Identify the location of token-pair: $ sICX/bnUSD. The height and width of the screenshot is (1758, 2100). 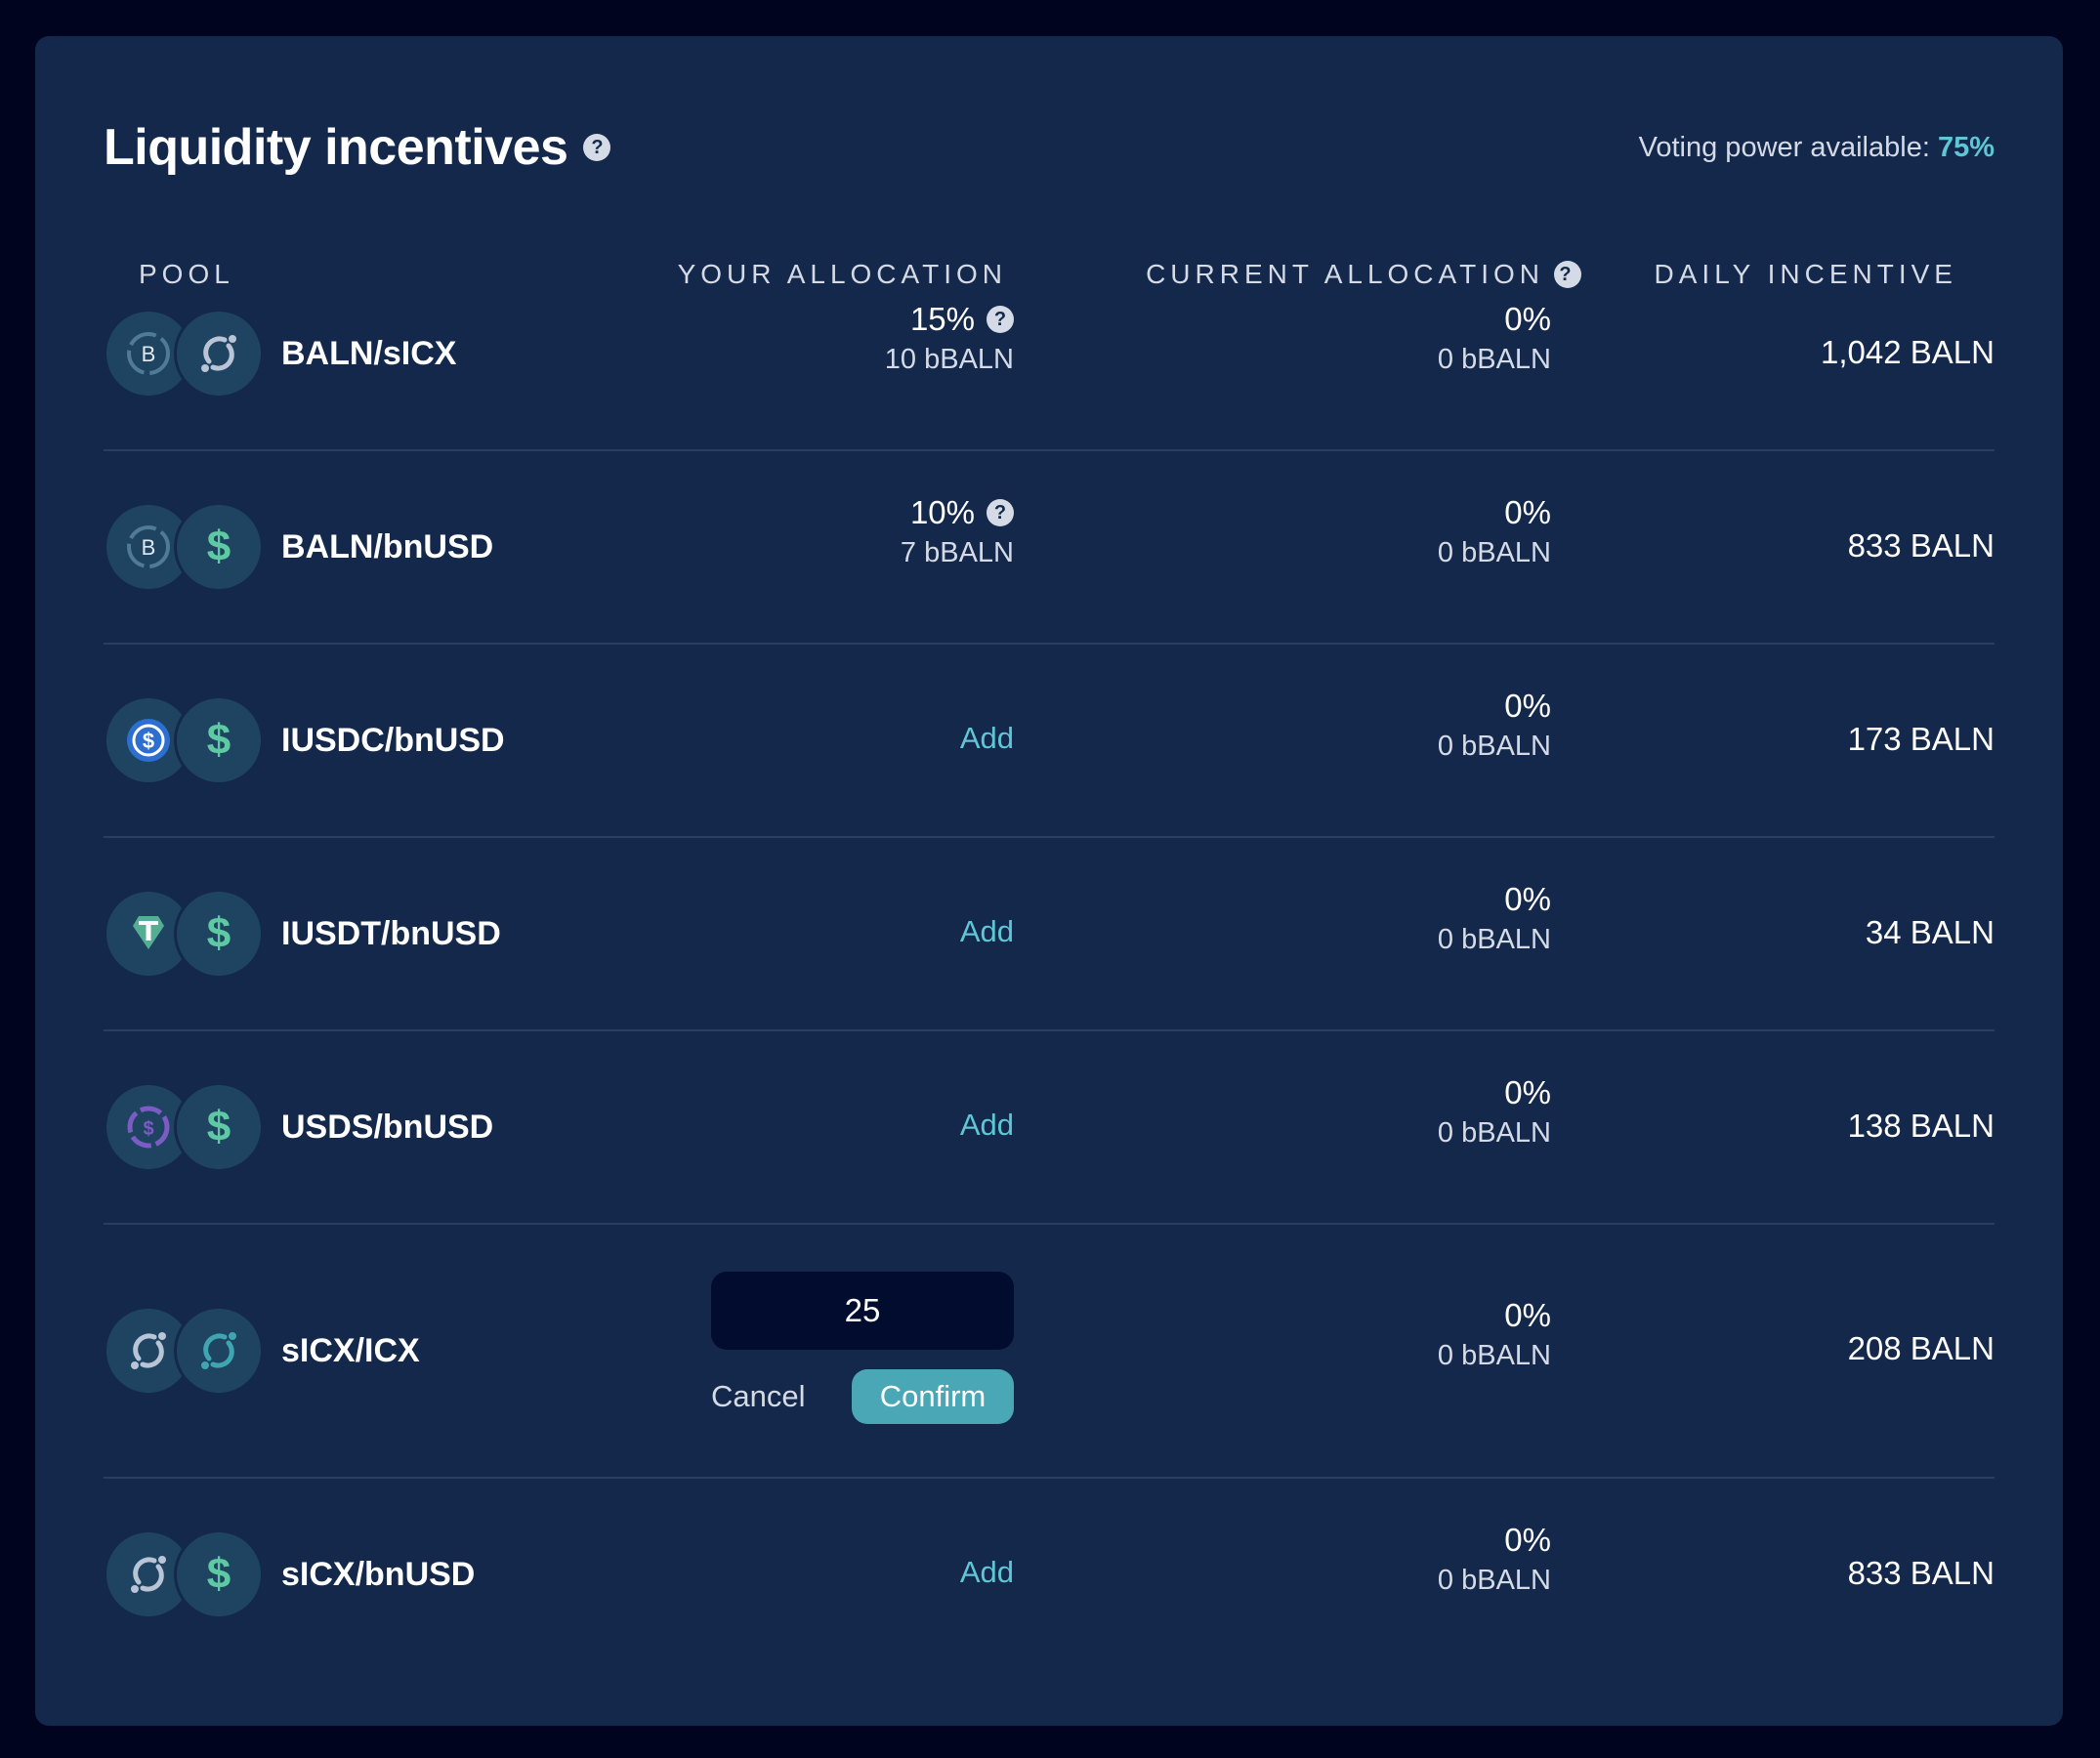
(289, 1574).